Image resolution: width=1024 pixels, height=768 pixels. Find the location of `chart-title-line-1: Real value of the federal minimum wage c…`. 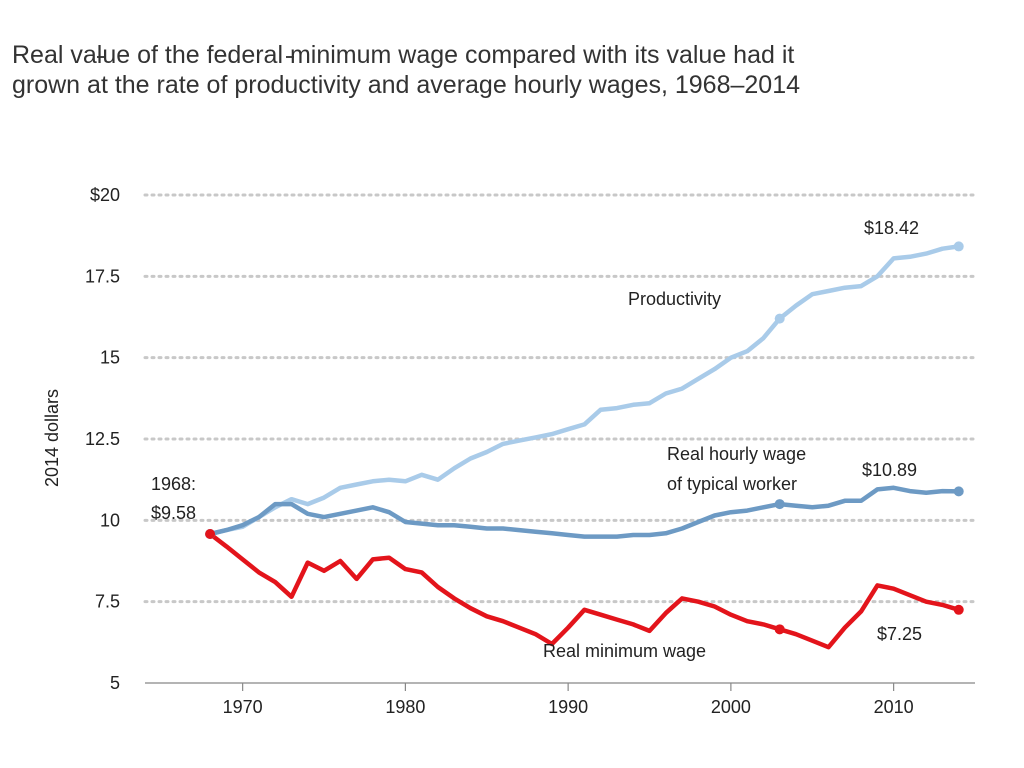

chart-title-line-1: Real value of the federal minimum wage c… is located at coordinates (403, 55).